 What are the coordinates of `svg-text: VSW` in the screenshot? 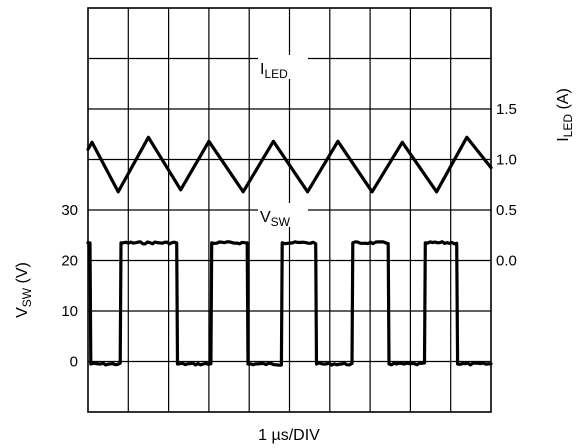 It's located at (275, 219).